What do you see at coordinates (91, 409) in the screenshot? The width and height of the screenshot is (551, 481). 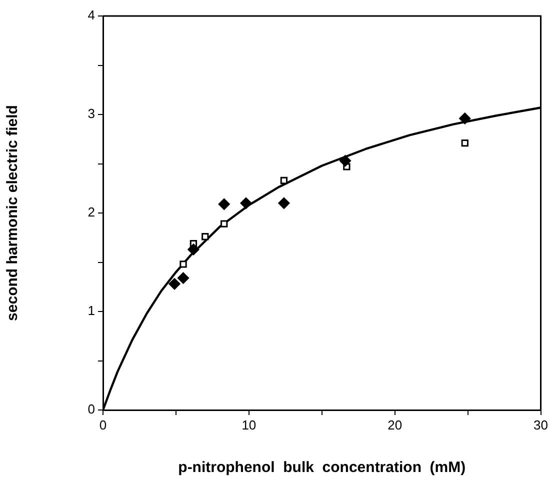 I see `y-tick-label: 0` at bounding box center [91, 409].